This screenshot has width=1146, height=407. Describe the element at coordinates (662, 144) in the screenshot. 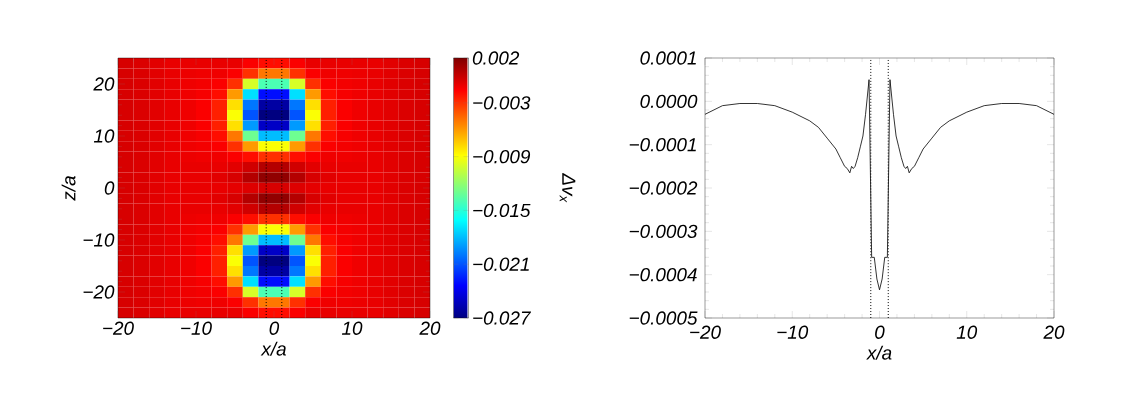

I see `y-tick-label: −0.0001` at that location.